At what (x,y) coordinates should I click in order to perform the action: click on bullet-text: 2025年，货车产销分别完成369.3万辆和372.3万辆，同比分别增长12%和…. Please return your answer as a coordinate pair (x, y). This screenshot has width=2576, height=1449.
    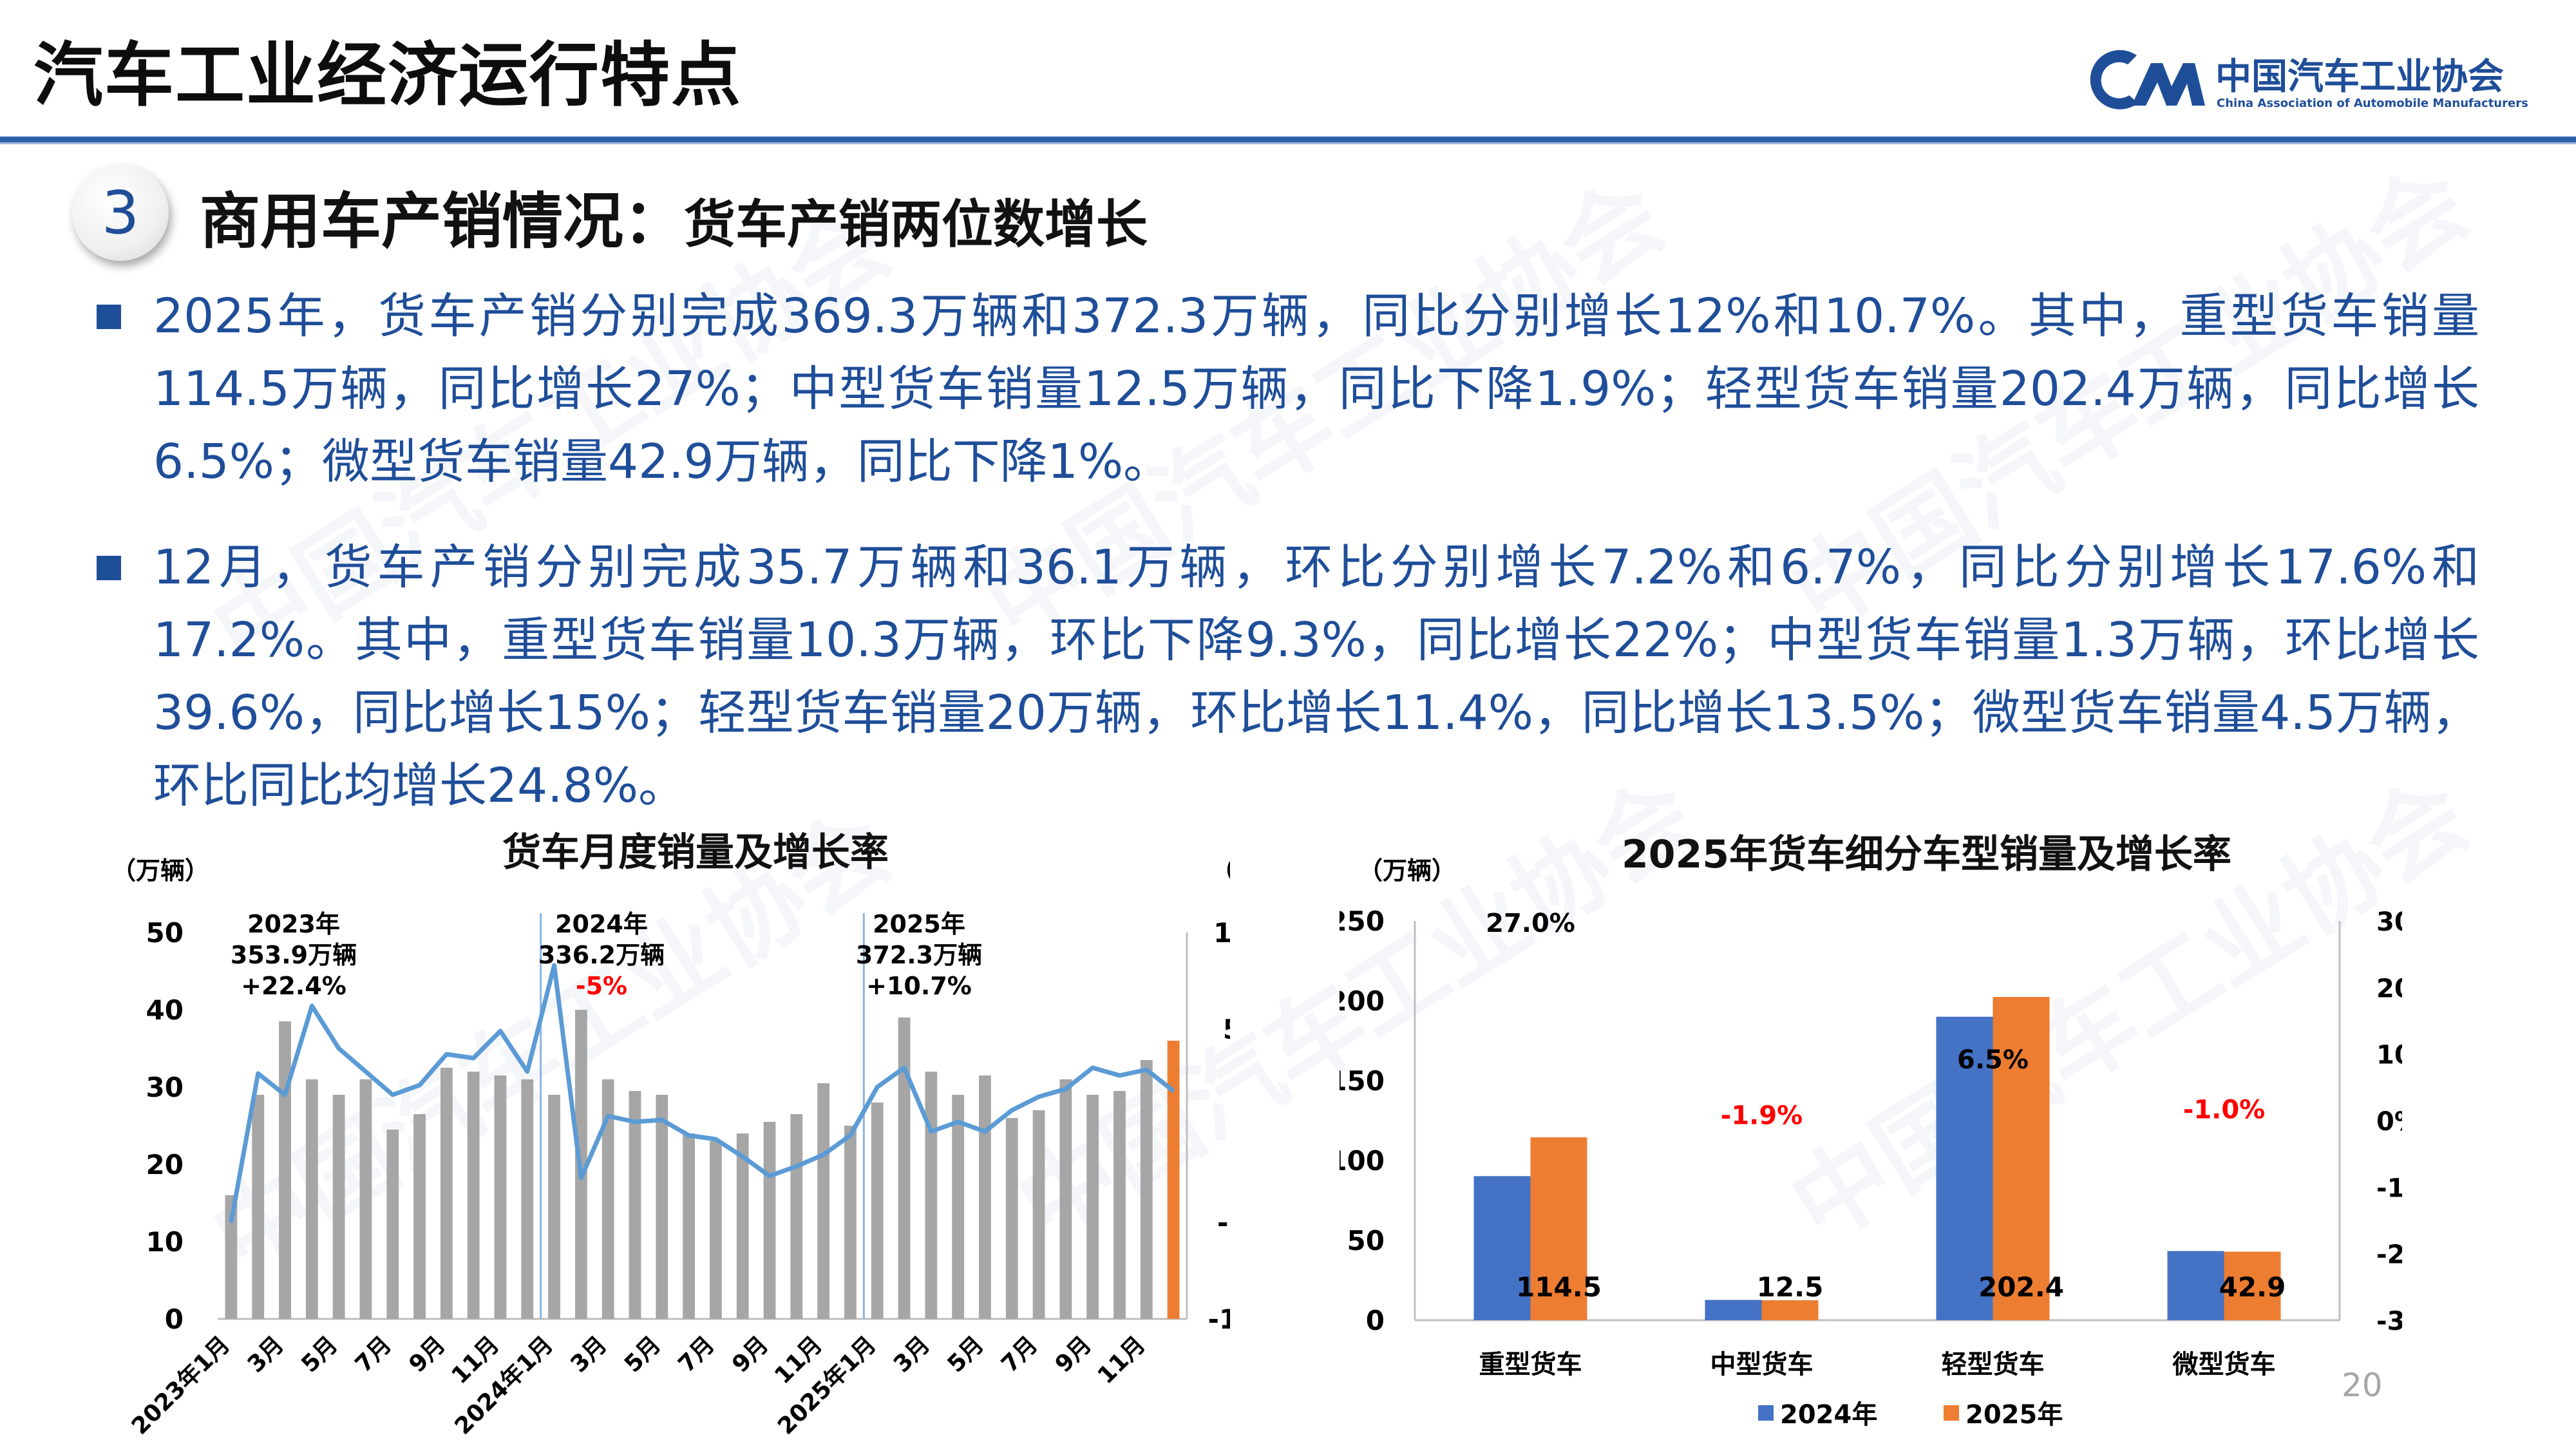
    Looking at the image, I should click on (1316, 389).